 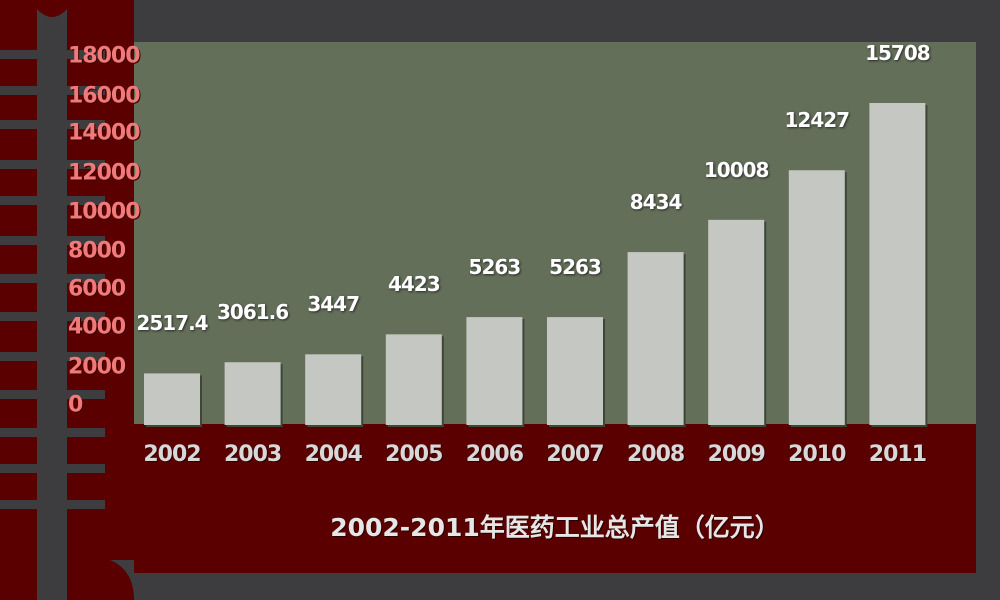 I want to click on bar-2008, so click(x=655, y=338).